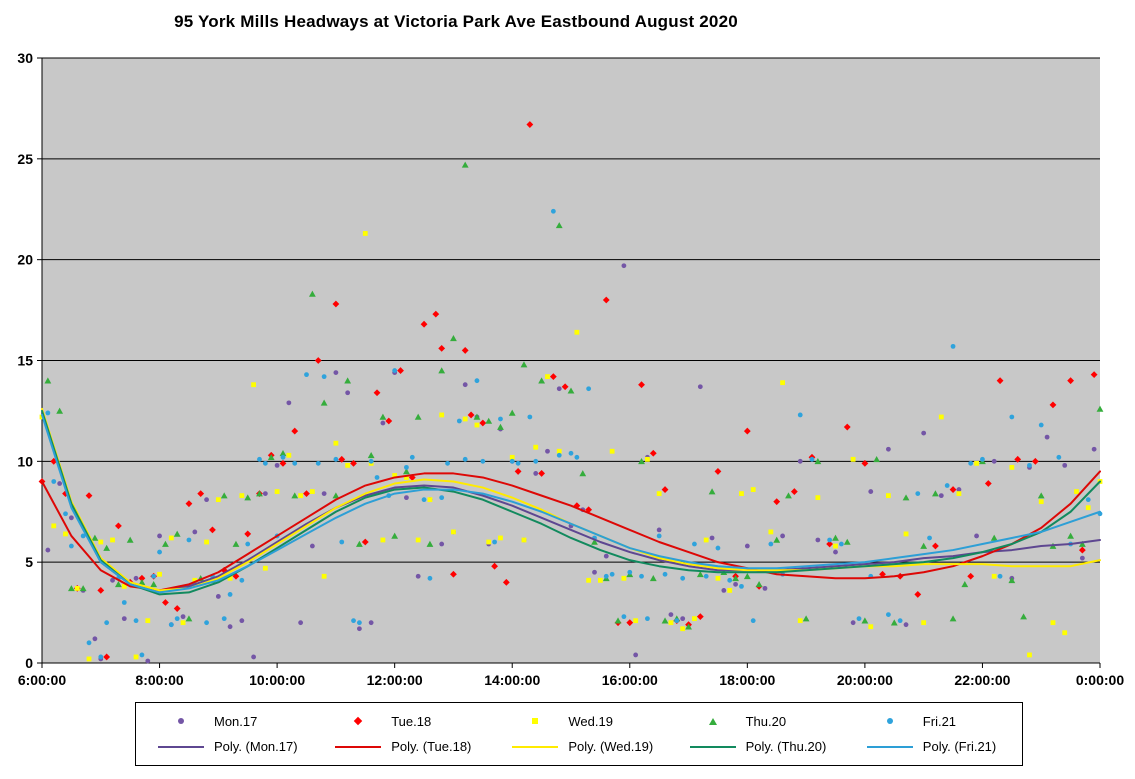 Image resolution: width=1135 pixels, height=779 pixels. I want to click on legend-item-poly-thu20: Poly. (Thu.20), so click(756, 746).